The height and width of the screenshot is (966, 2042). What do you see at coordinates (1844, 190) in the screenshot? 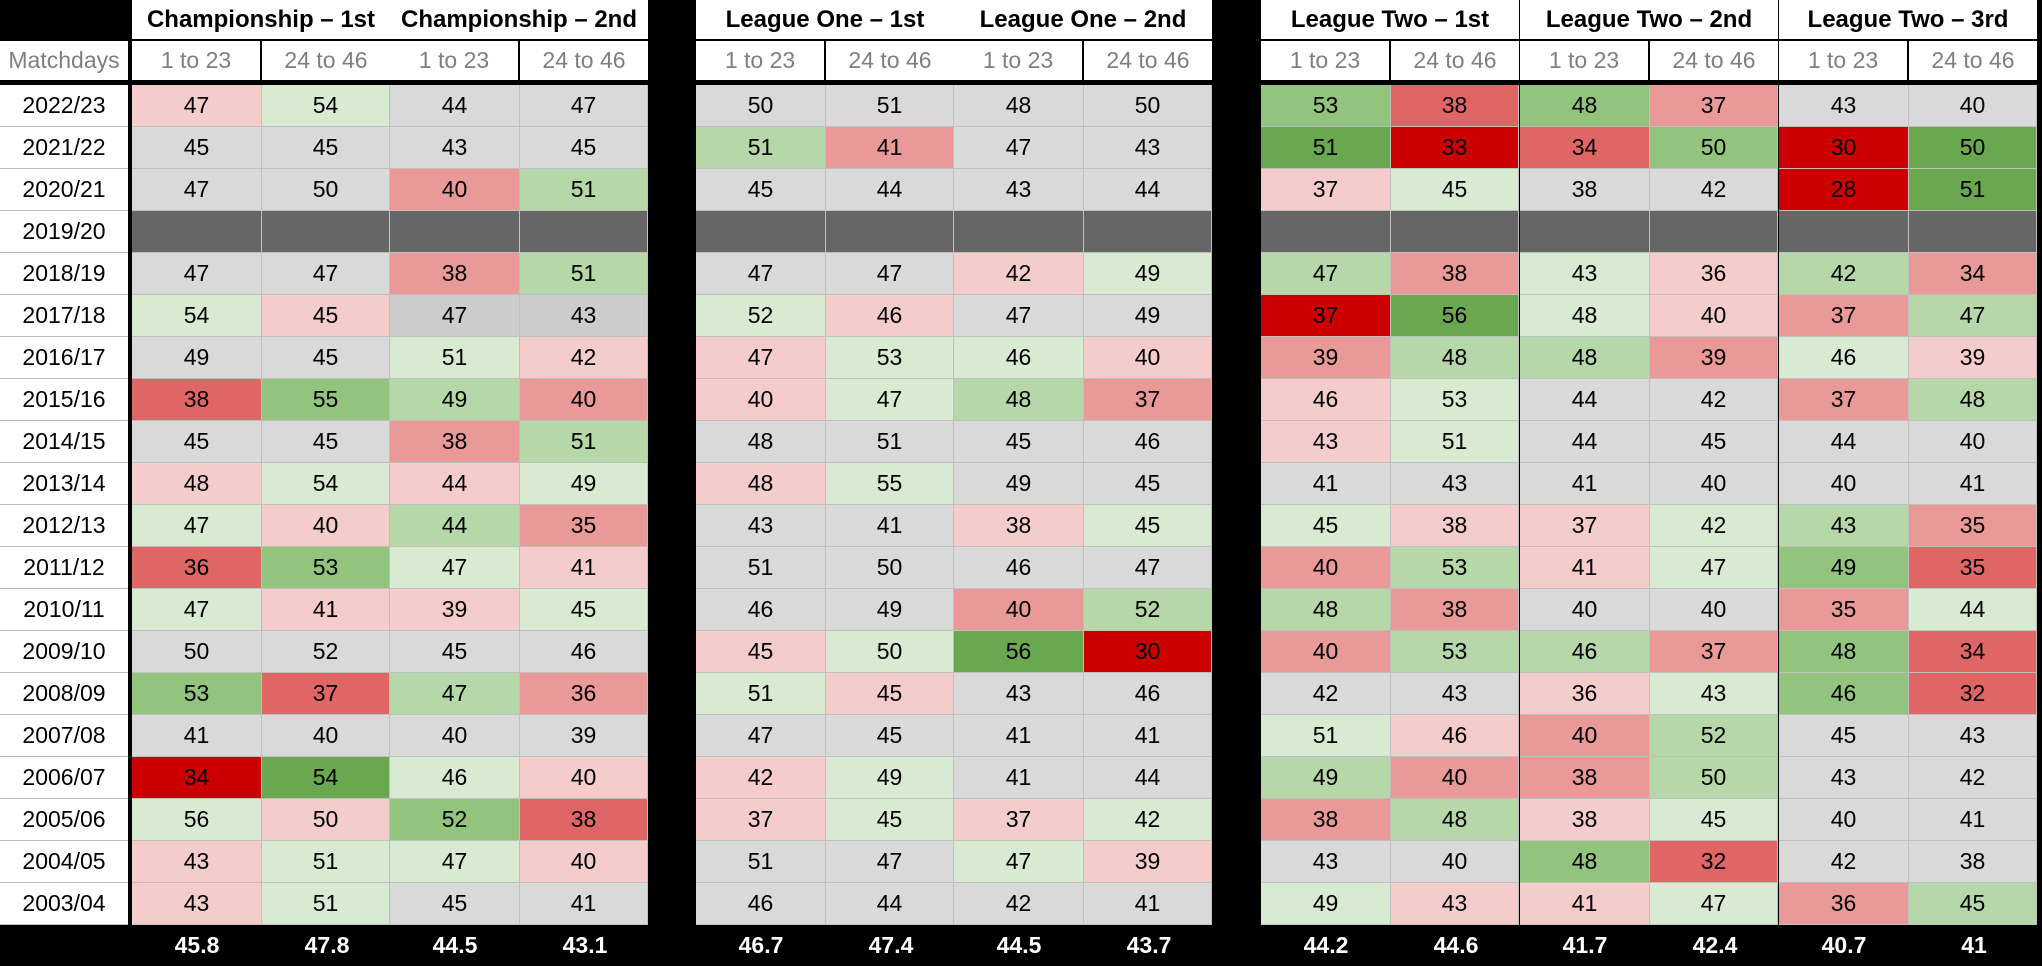
I see `cell: 28` at bounding box center [1844, 190].